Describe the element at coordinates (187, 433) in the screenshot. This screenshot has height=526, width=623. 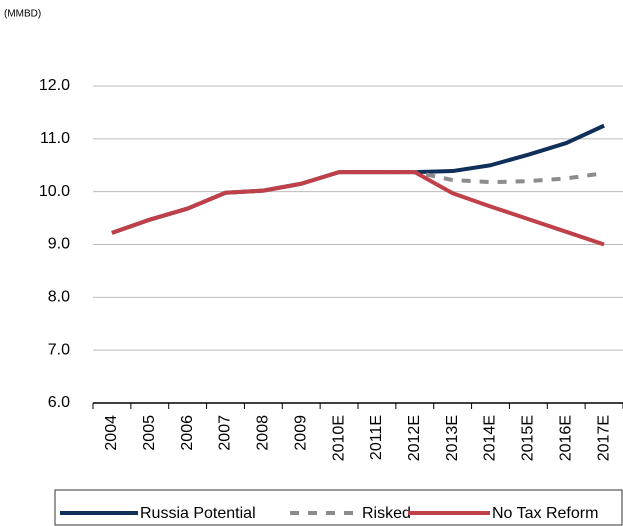
I see `x-tick-label: 2006` at that location.